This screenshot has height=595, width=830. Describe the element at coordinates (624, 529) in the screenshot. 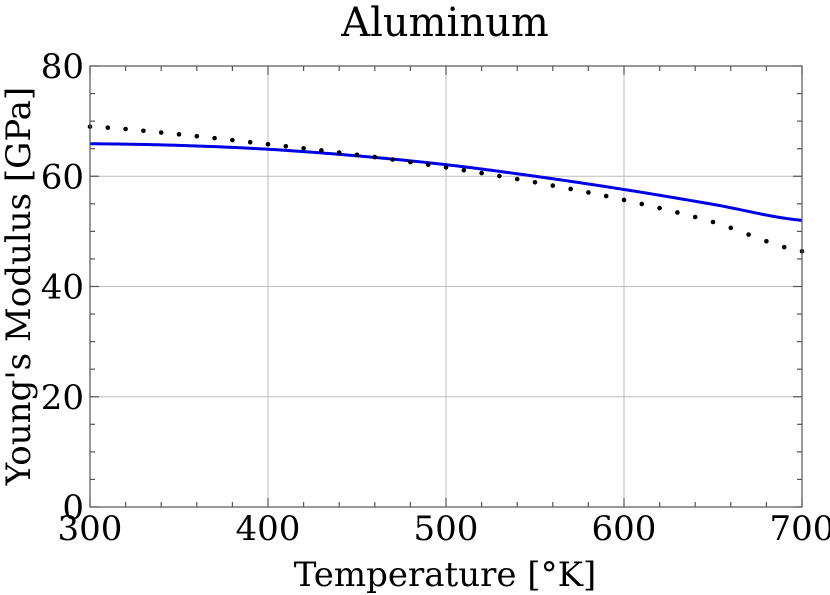

I see `x-tick-label: 600` at that location.